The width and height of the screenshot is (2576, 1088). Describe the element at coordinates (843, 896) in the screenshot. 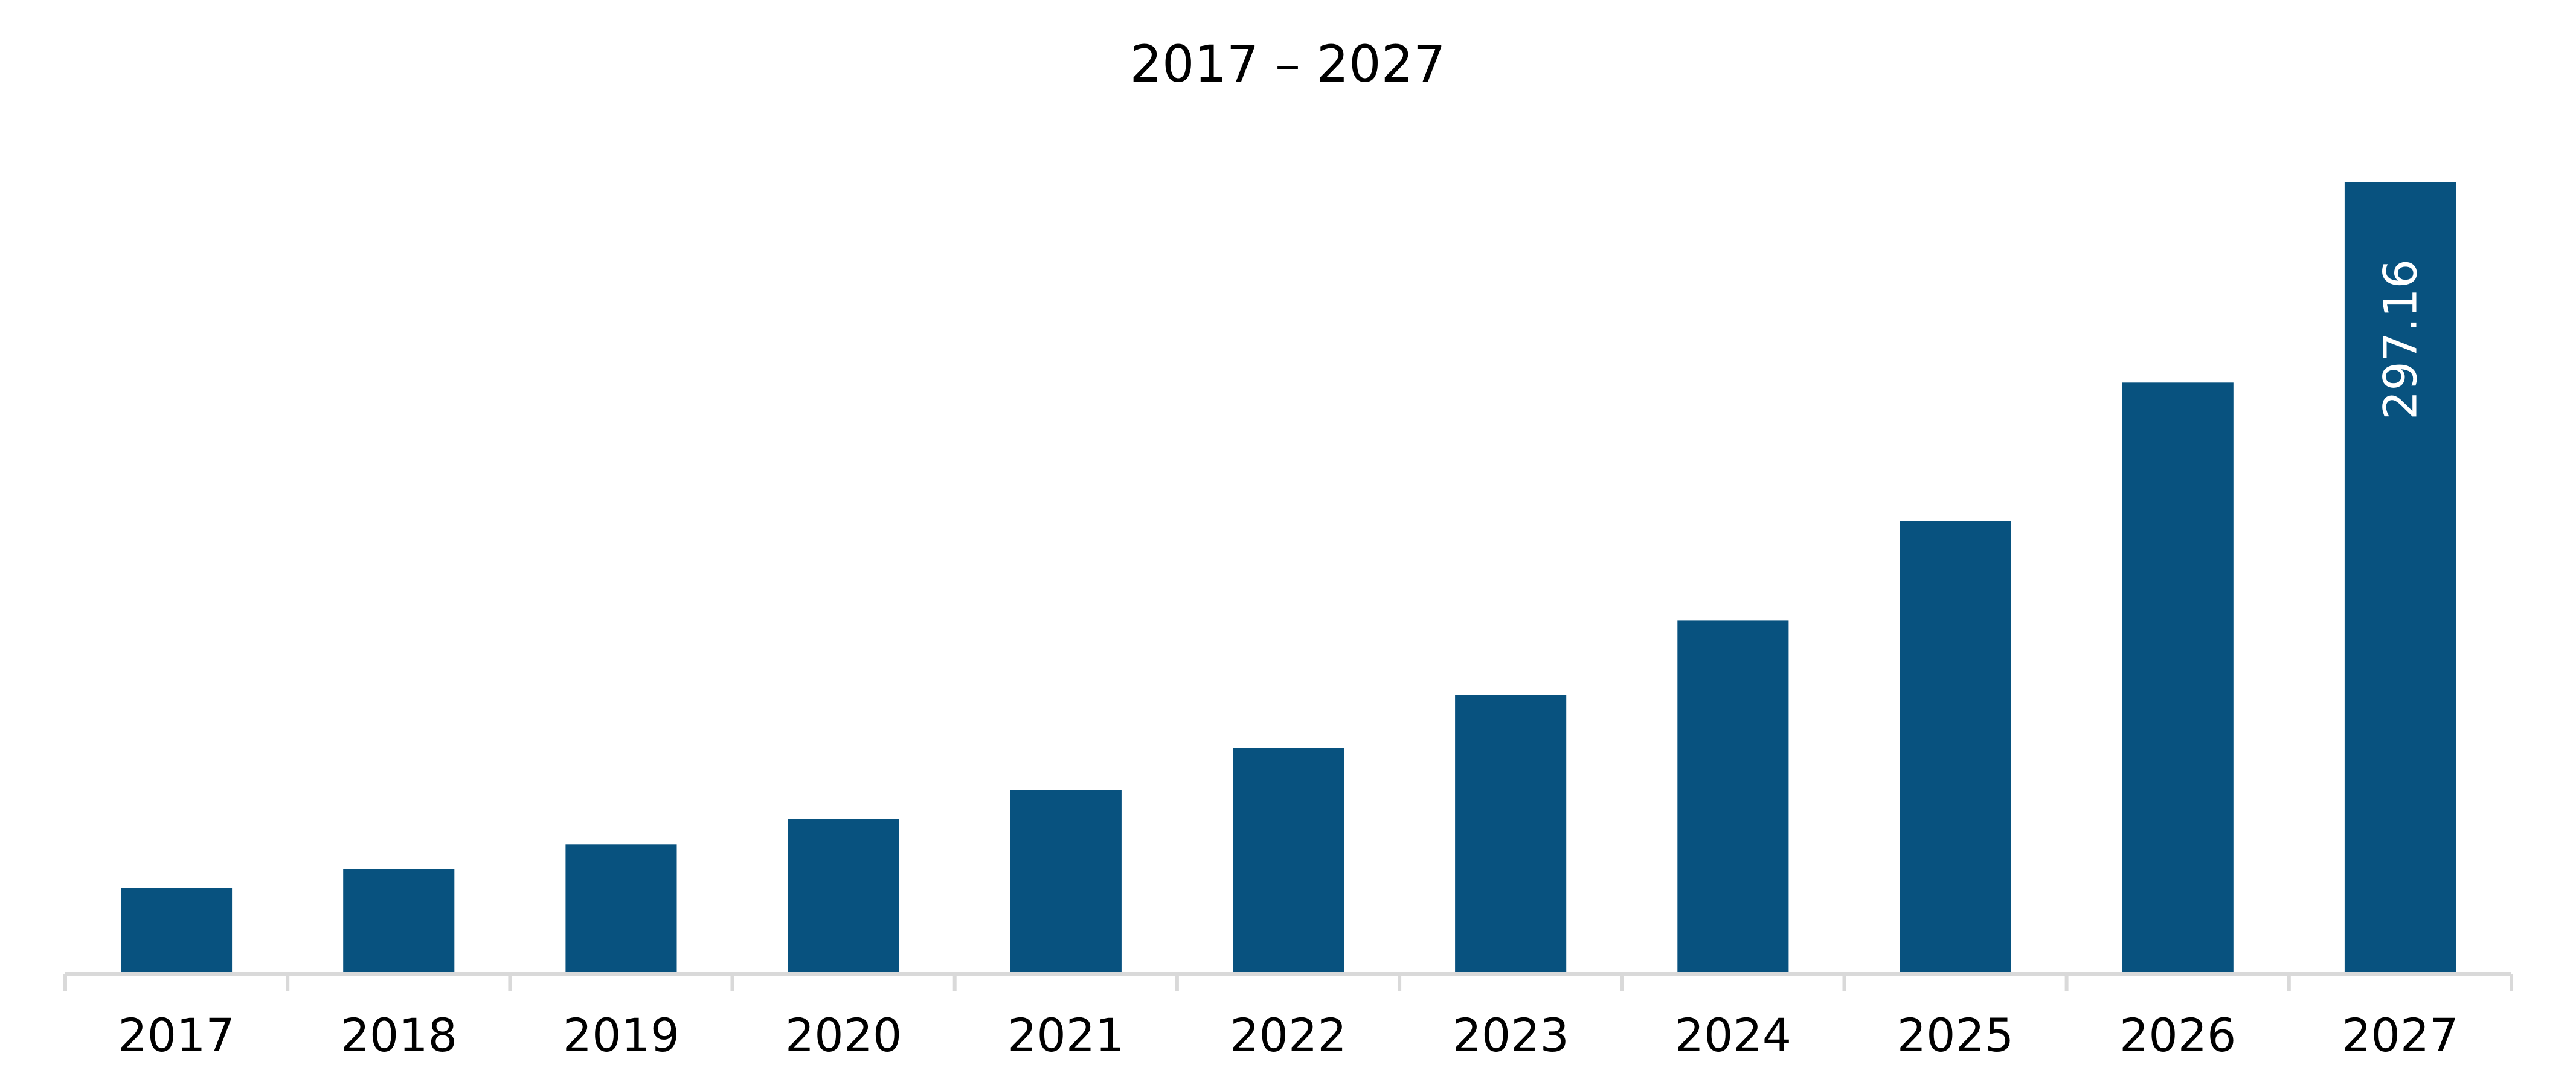

I see `bar-2020` at that location.